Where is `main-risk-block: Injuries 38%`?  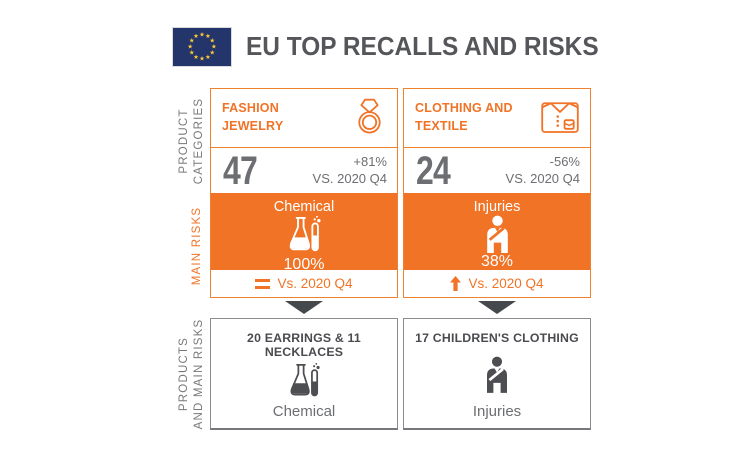 main-risk-block: Injuries 38% is located at coordinates (497, 231).